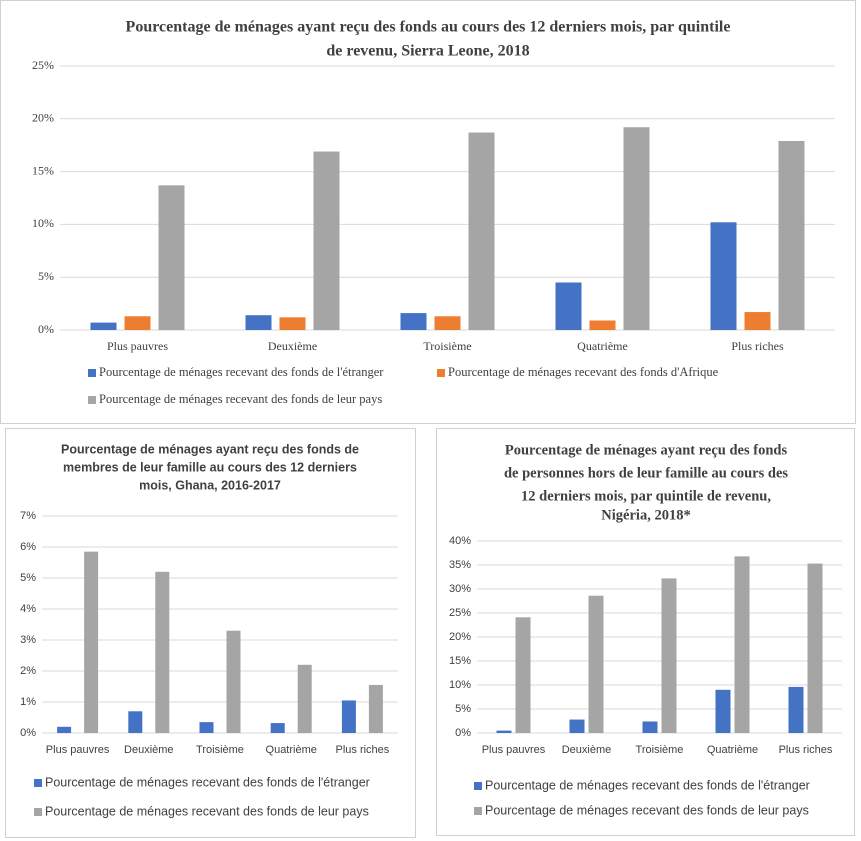 The image size is (861, 841). What do you see at coordinates (460, 565) in the screenshot?
I see `y-tick-label: 35%` at bounding box center [460, 565].